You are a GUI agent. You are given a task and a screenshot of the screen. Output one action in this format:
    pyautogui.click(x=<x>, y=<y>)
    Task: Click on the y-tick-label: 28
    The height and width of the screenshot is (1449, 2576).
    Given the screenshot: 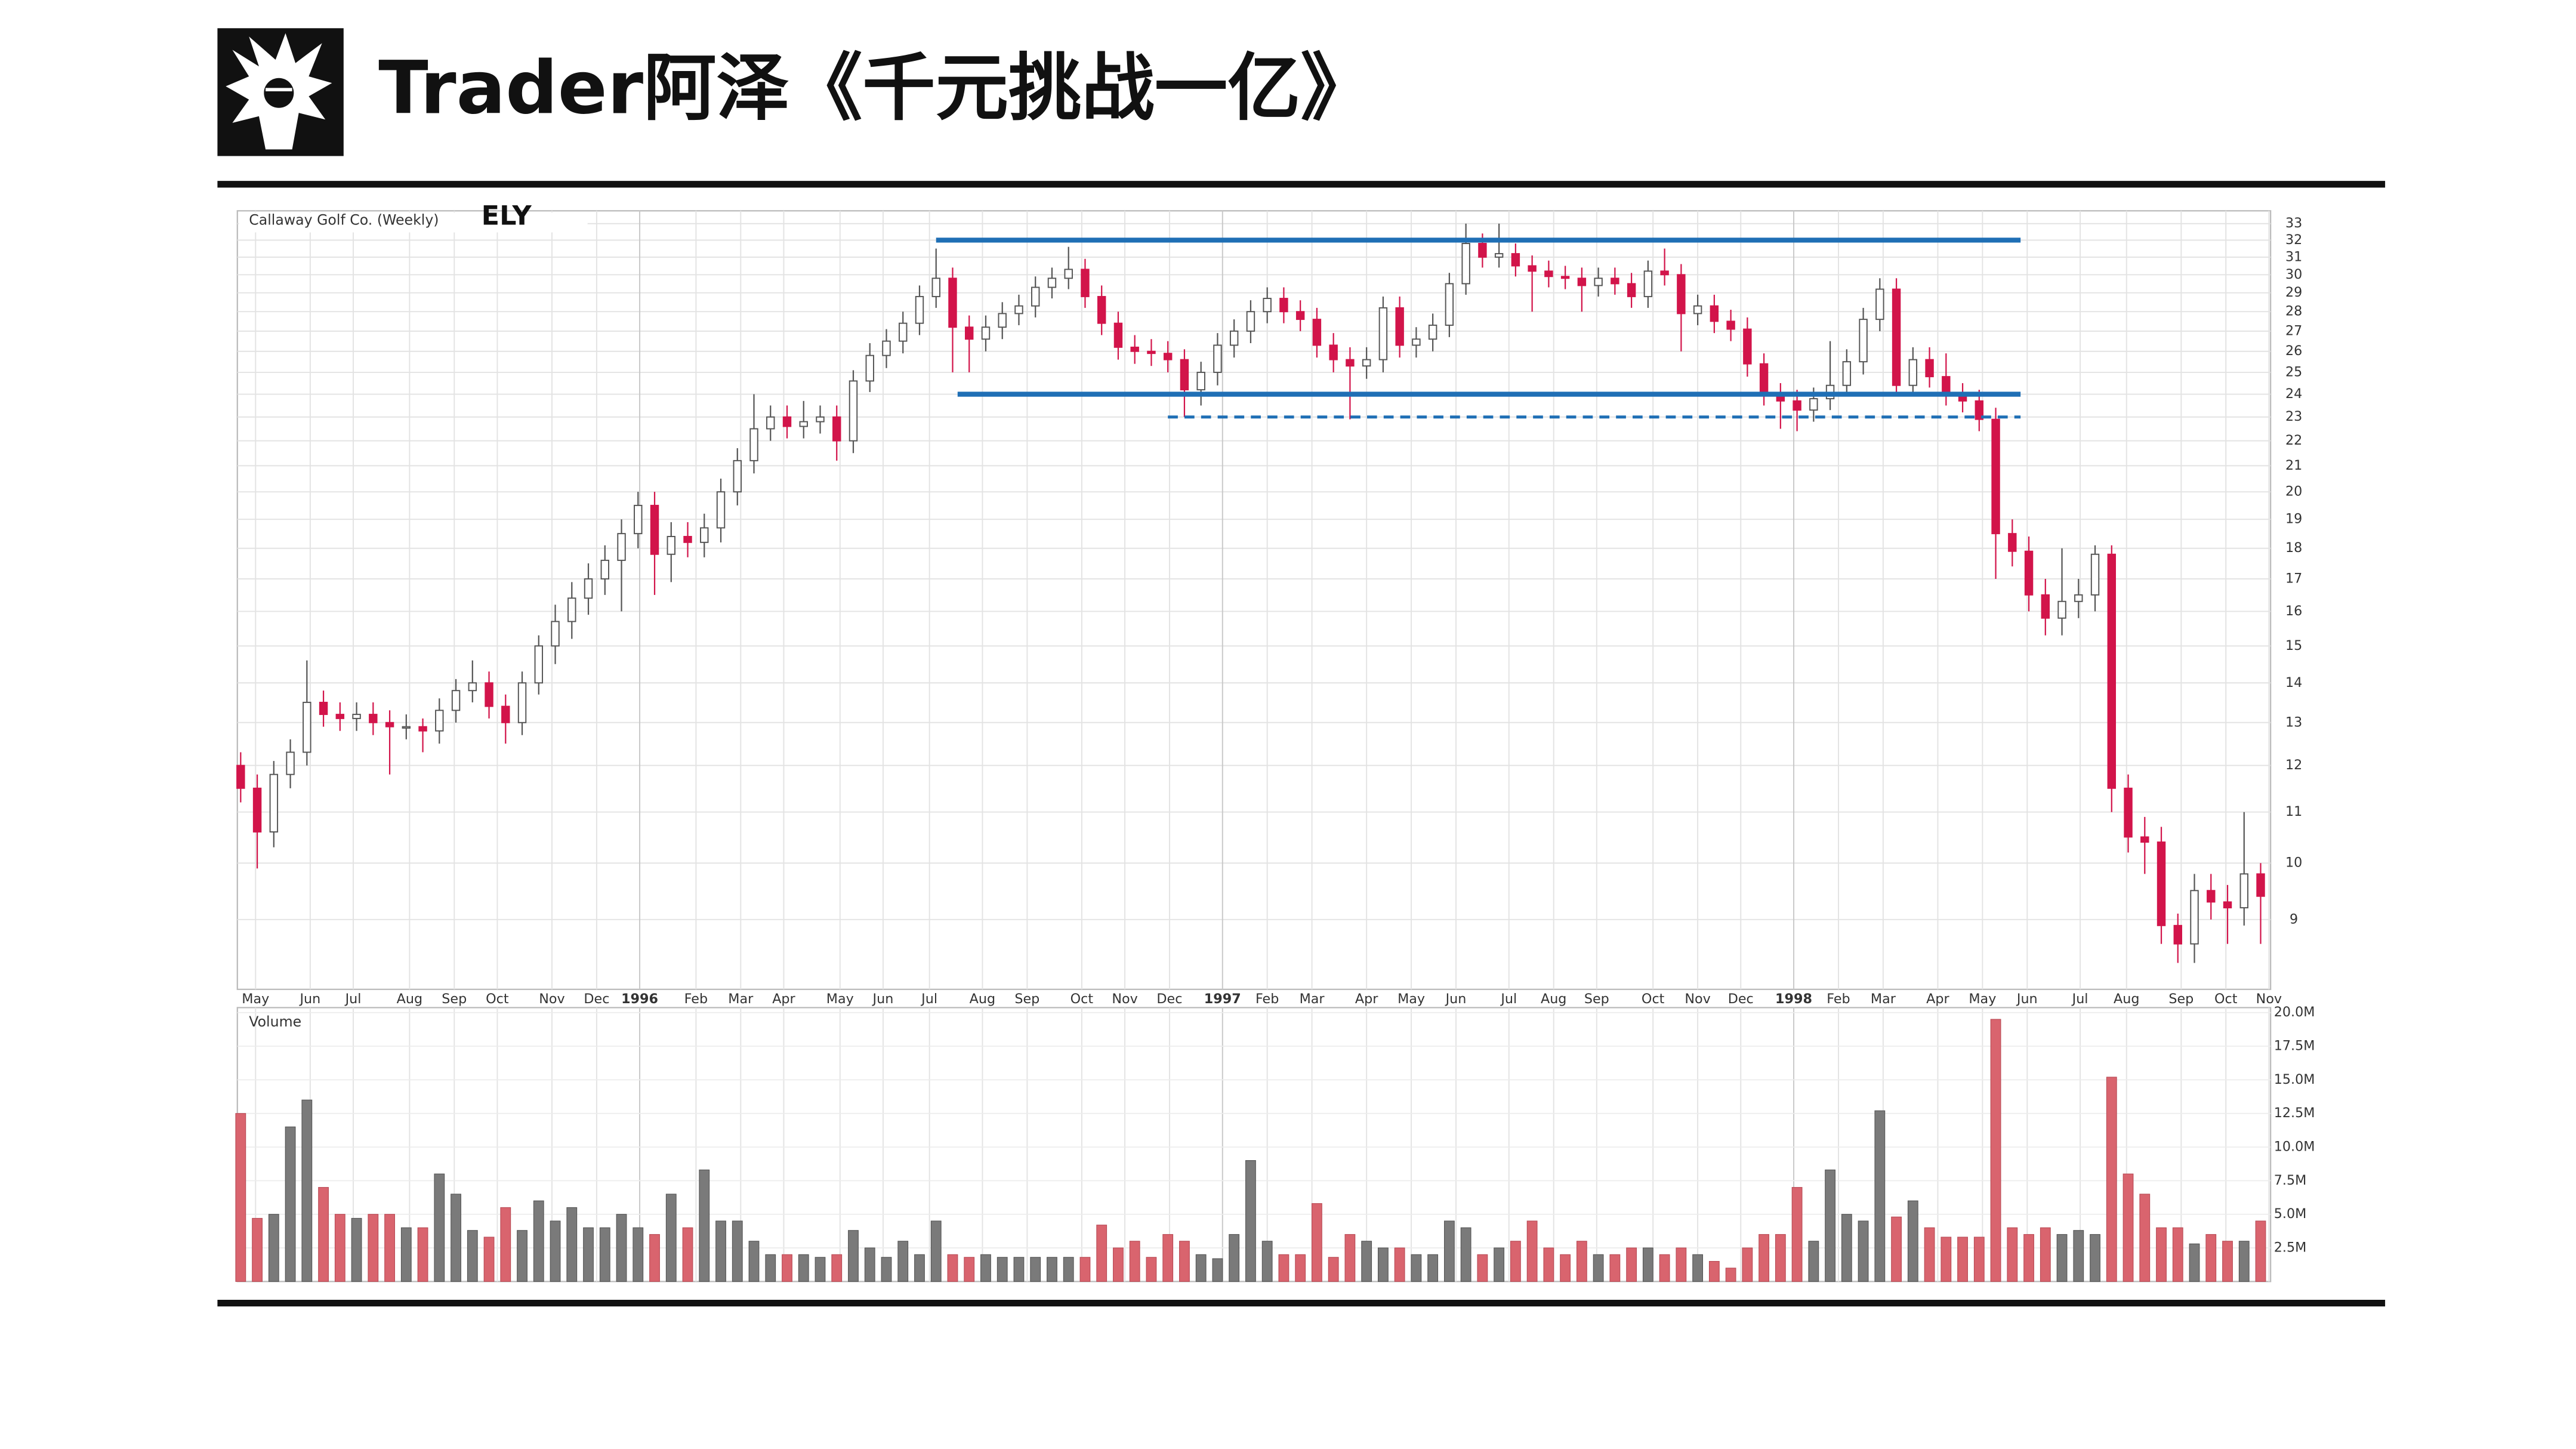 What is the action you would take?
    pyautogui.click(x=2293, y=311)
    